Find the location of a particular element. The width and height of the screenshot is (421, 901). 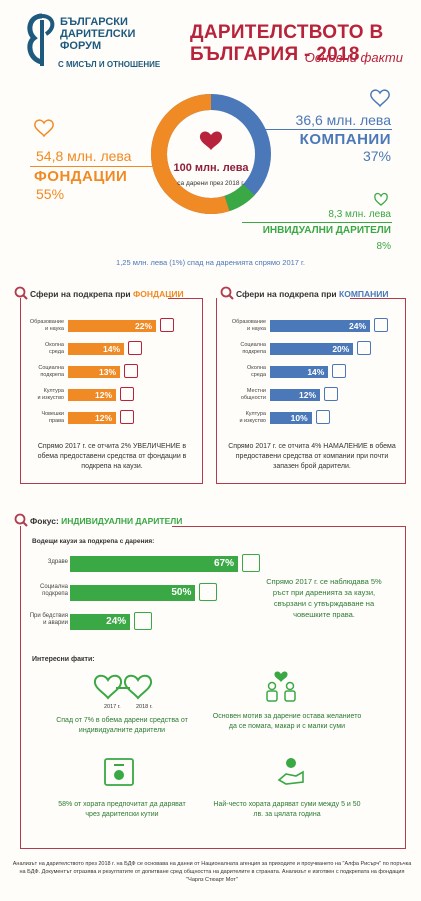

bar: 20% is located at coordinates (312, 349).